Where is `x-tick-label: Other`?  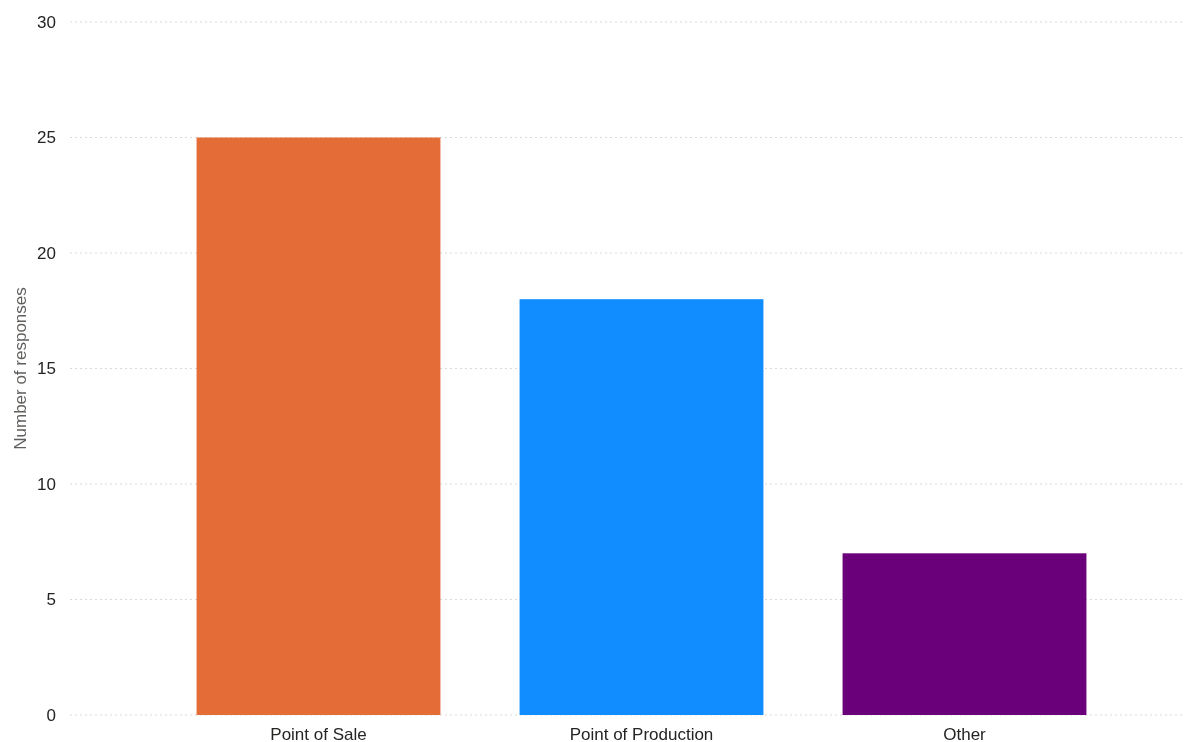 x-tick-label: Other is located at coordinates (965, 733).